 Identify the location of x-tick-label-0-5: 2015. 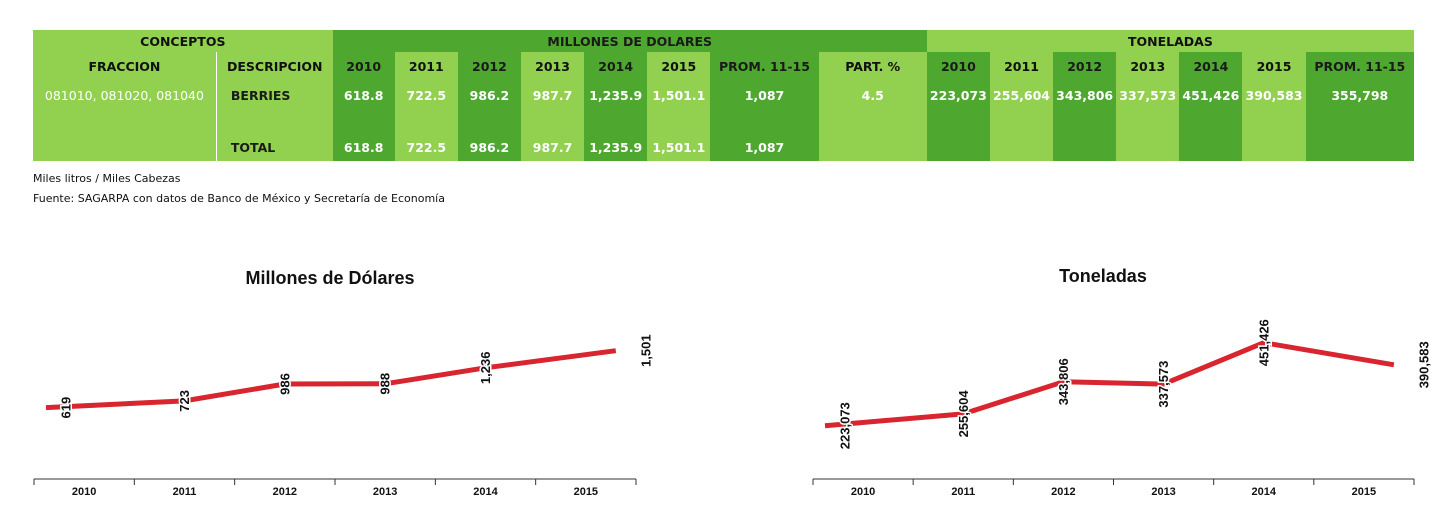
(586, 492).